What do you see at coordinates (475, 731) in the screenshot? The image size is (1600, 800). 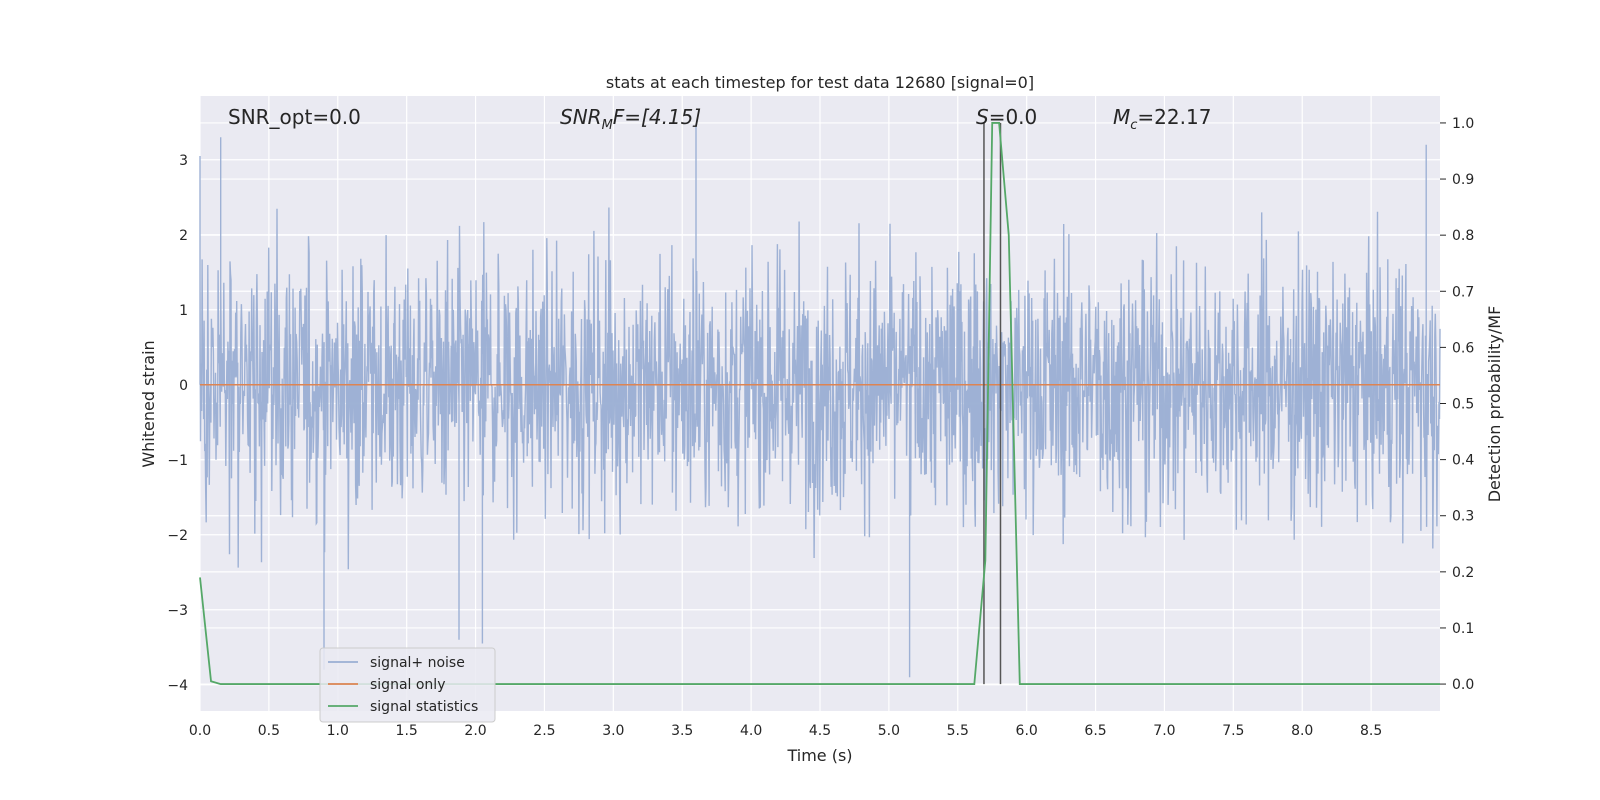 I see `x-tick-label: 2.0` at bounding box center [475, 731].